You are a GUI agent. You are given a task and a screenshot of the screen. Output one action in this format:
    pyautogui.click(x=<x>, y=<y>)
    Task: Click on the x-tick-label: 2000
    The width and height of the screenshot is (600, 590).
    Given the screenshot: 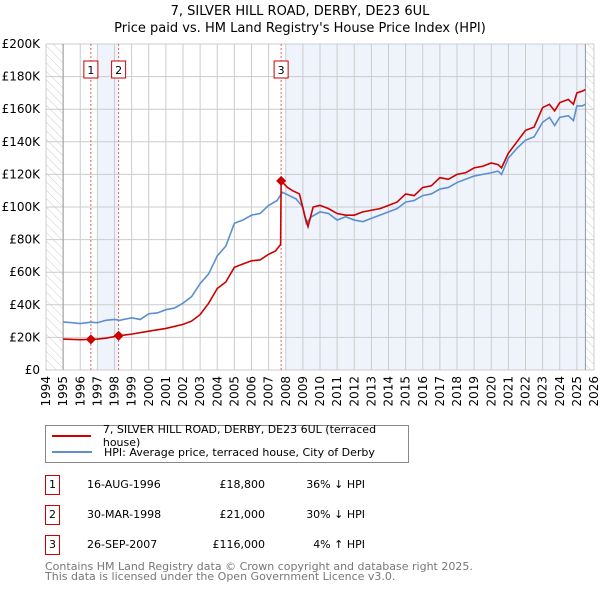 What is the action you would take?
    pyautogui.click(x=149, y=391)
    